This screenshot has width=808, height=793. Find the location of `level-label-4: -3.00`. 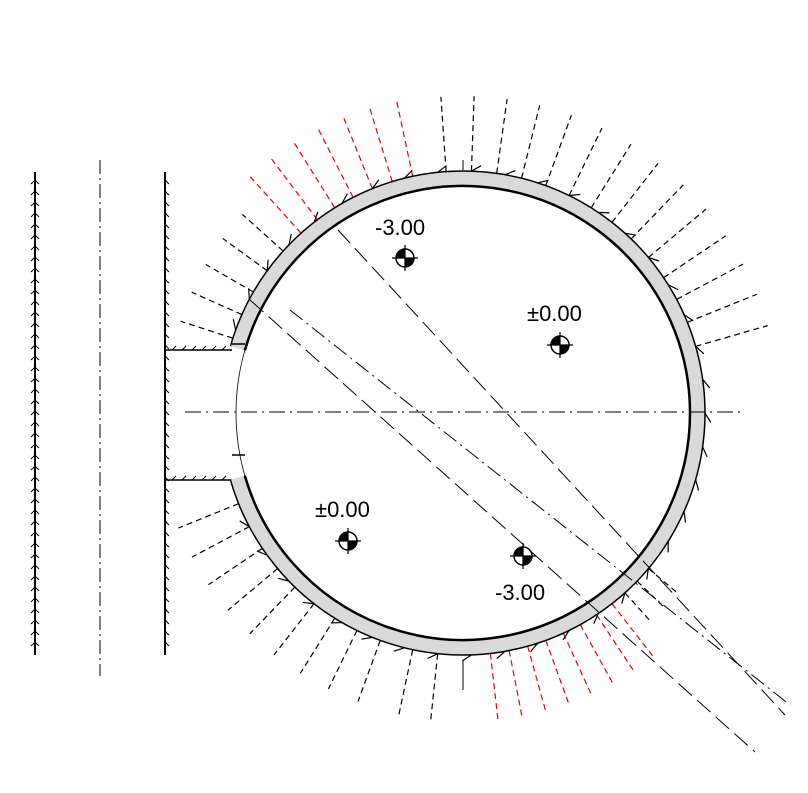

level-label-4: -3.00 is located at coordinates (520, 592).